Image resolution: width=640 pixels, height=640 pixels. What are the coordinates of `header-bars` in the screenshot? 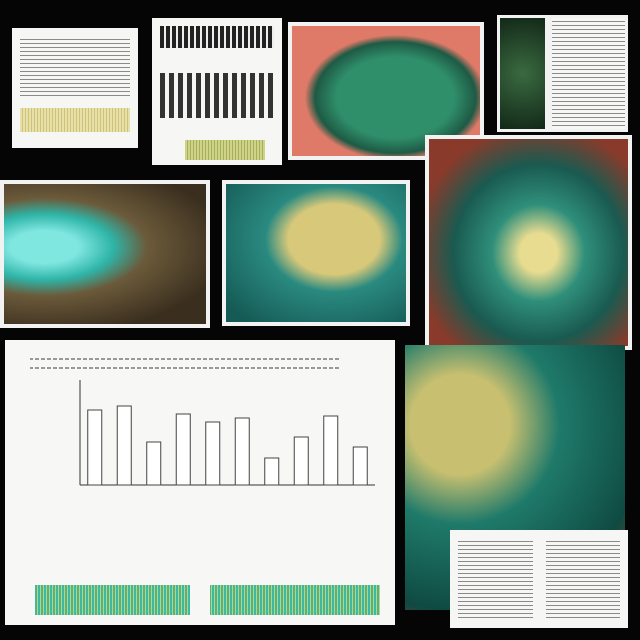 It's located at (217, 37).